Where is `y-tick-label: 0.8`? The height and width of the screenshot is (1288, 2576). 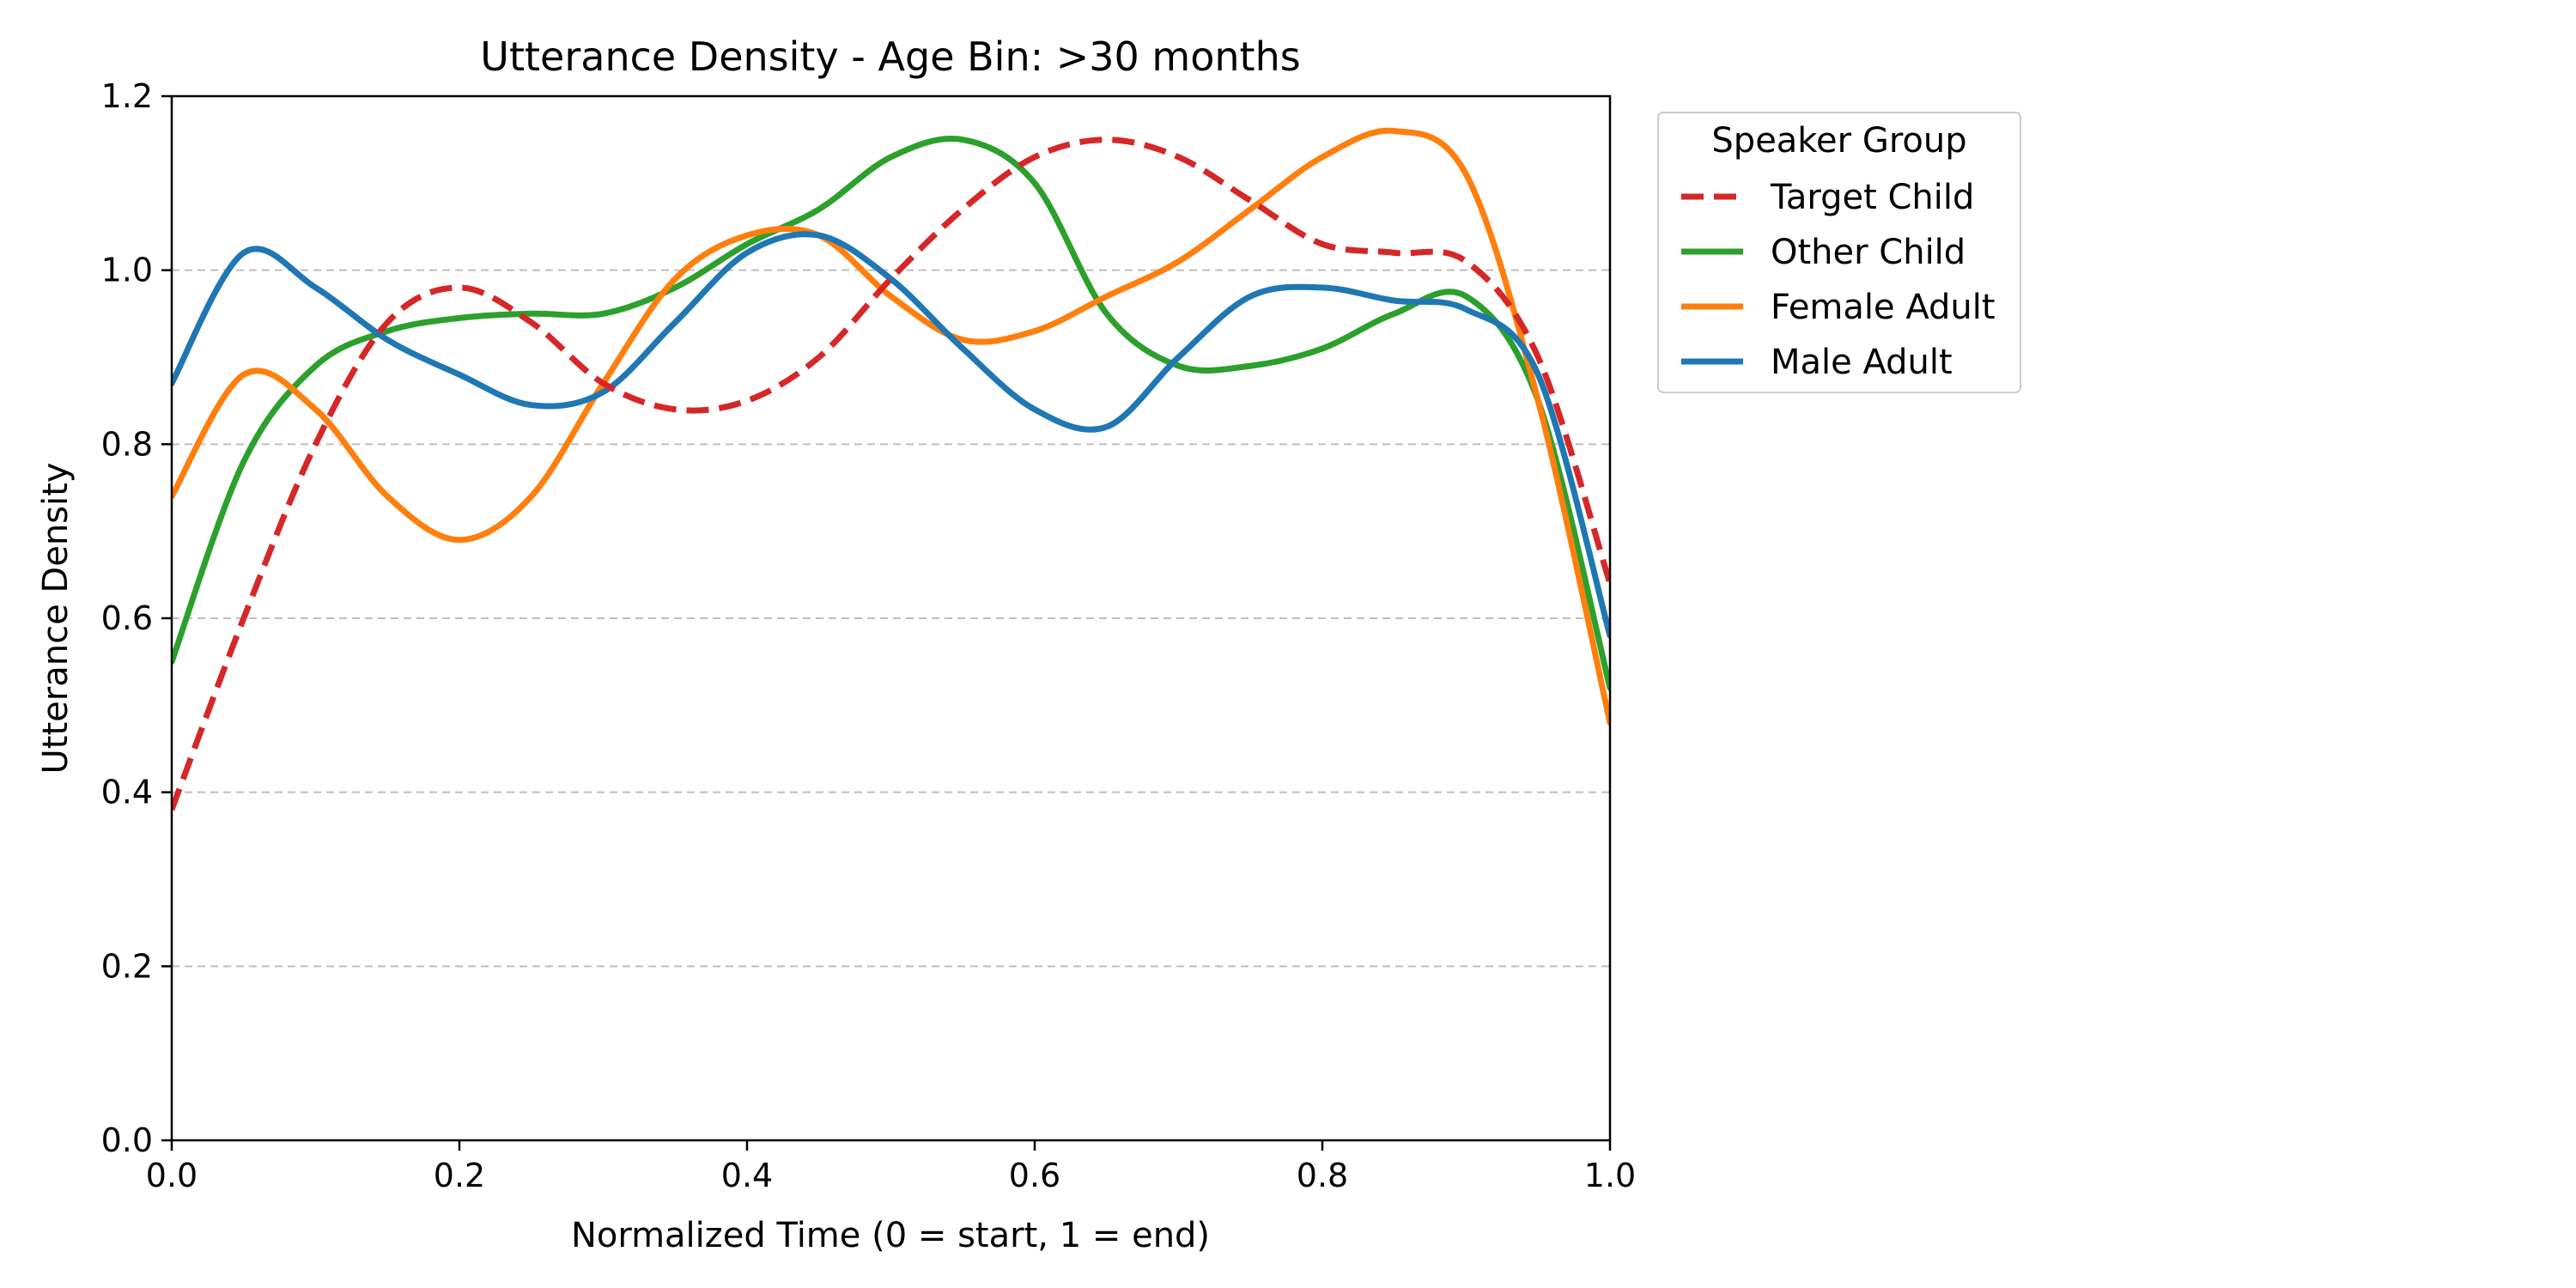 y-tick-label: 0.8 is located at coordinates (127, 444).